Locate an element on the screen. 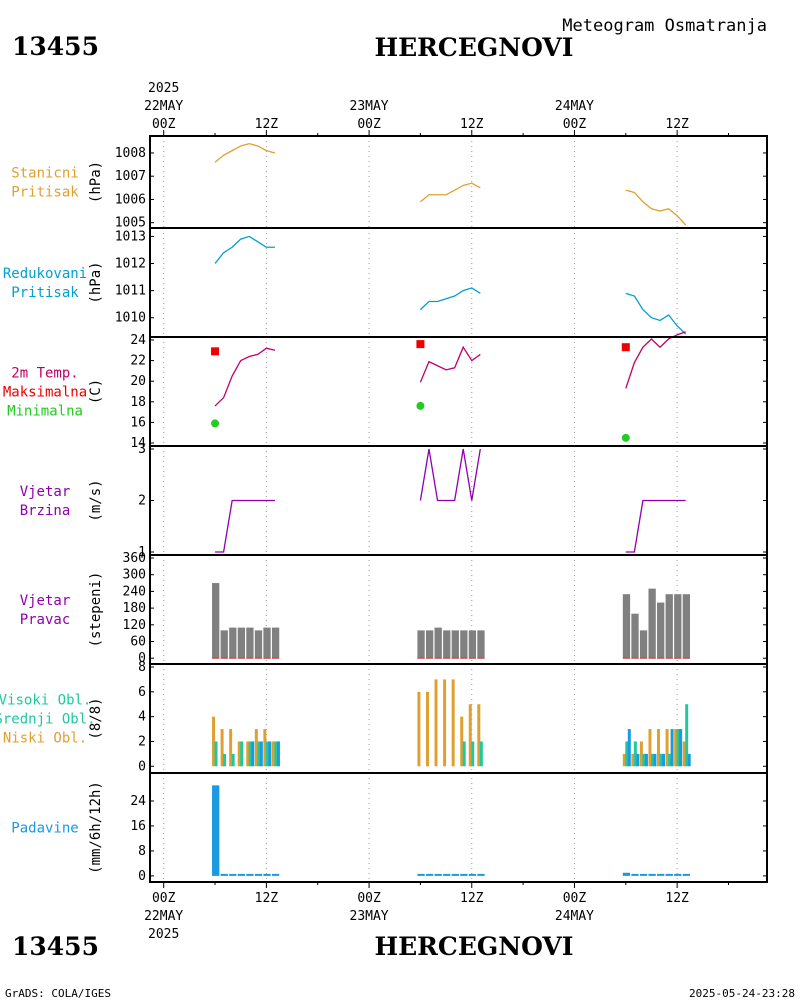  y-tick-label: 300 is located at coordinates (134, 575).